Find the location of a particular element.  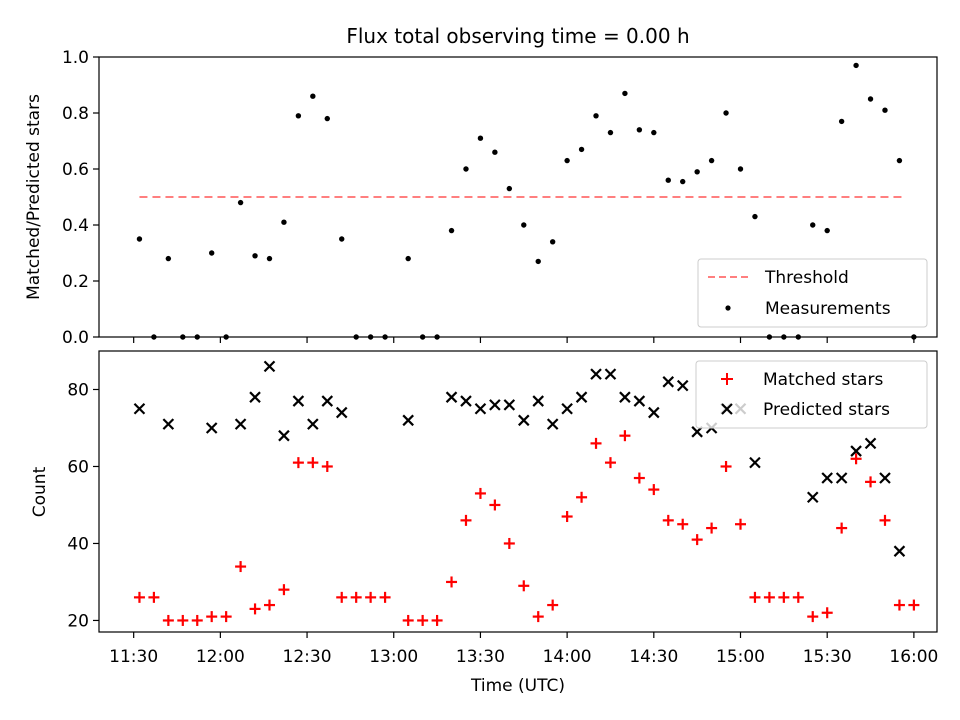

measurements-legend-label: Measurements is located at coordinates (828, 309).